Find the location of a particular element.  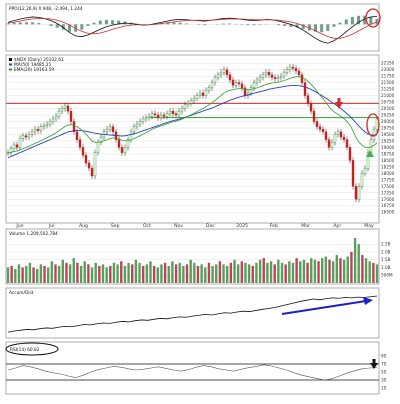

price-tick-label: 18000 is located at coordinates (388, 173).